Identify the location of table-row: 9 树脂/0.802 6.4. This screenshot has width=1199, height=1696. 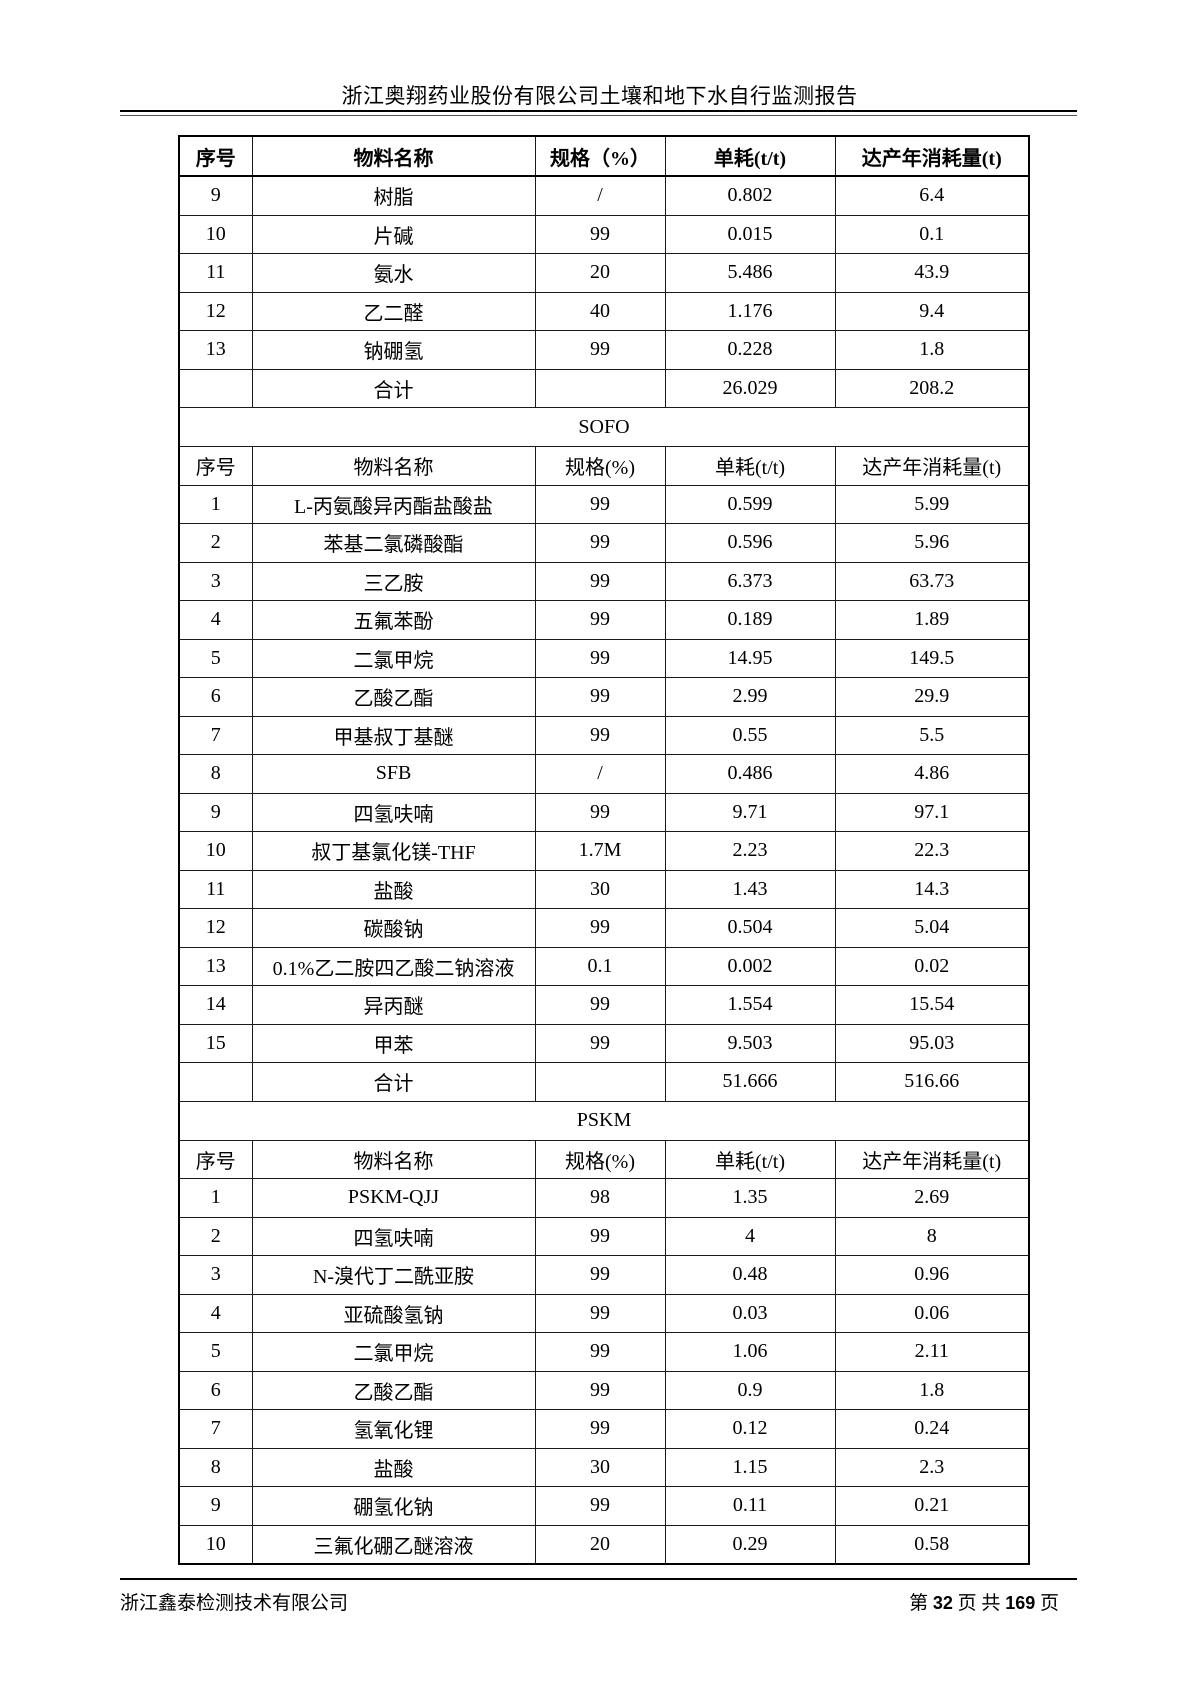
(604, 195).